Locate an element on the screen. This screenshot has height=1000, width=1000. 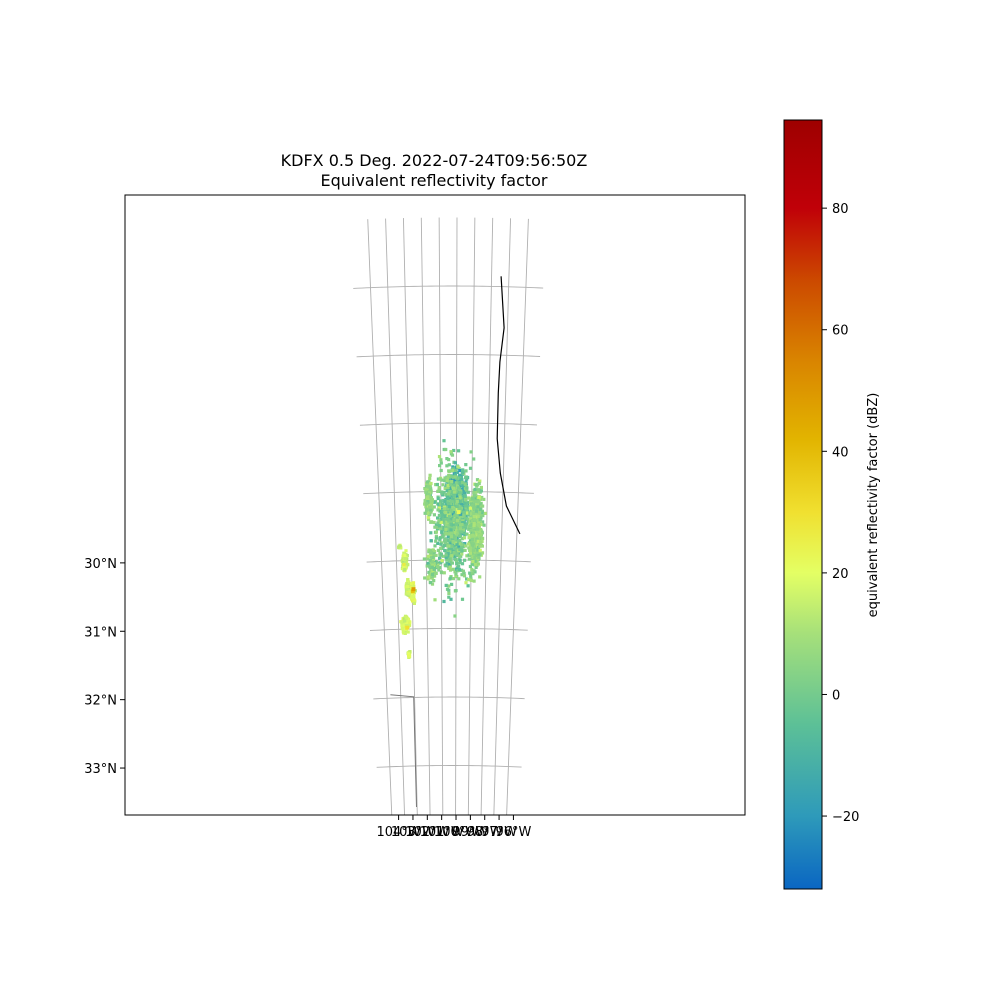
parallel-line is located at coordinates (448, 424).